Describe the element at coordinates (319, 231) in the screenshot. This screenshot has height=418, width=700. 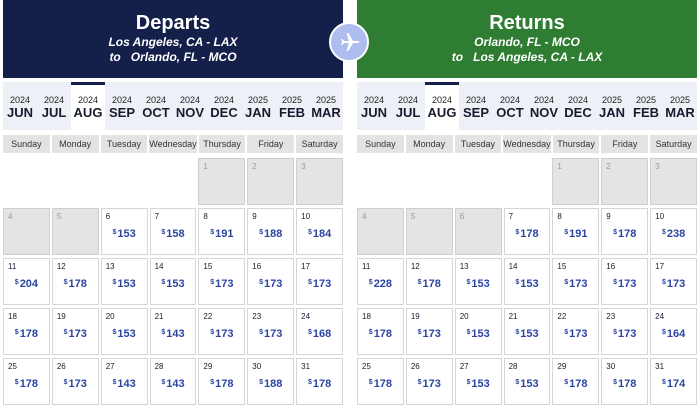
I see `calendar-day: 10 $184` at that location.